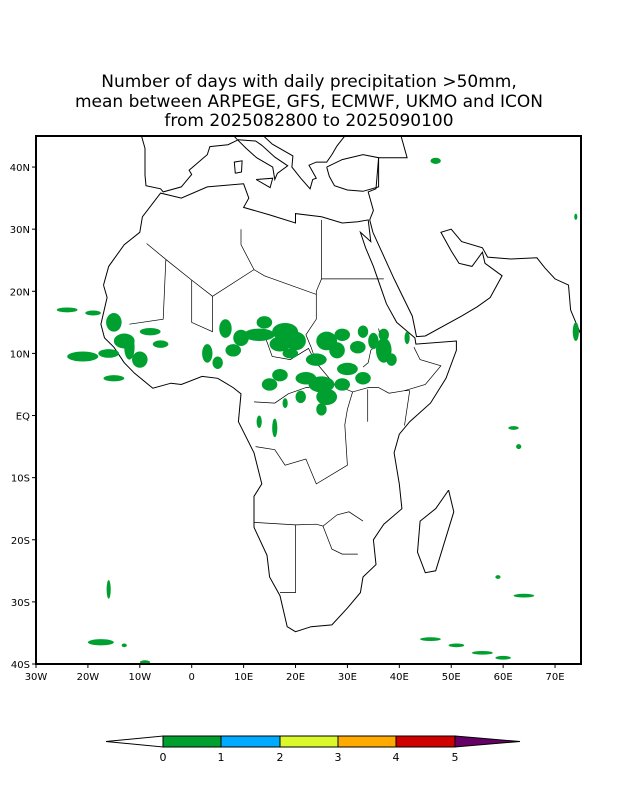 The height and width of the screenshot is (800, 618). Describe the element at coordinates (20, 354) in the screenshot. I see `lat-tick-label: 10N` at that location.